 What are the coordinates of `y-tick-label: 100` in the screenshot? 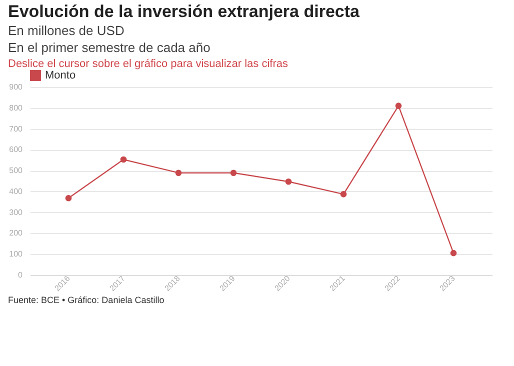 It's located at (16, 254).